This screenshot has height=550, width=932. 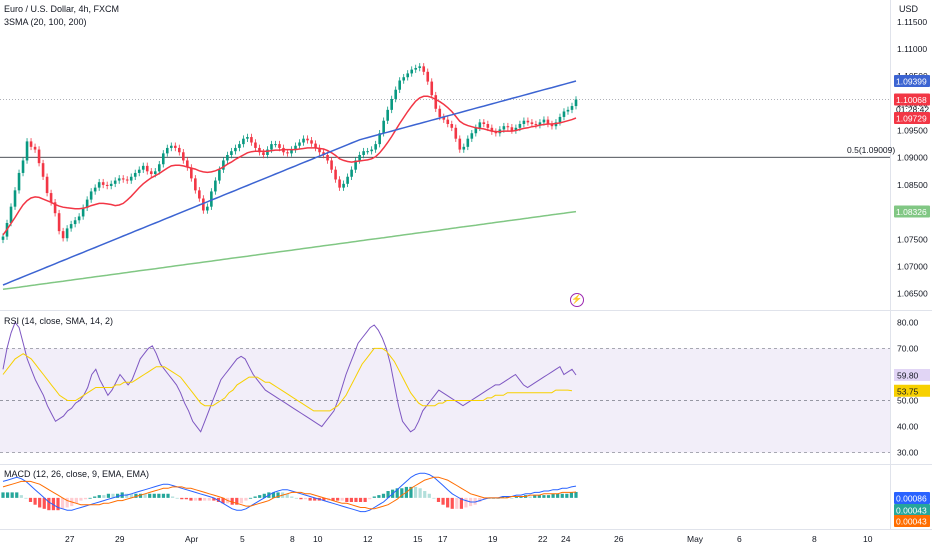 What do you see at coordinates (911, 82) in the screenshot?
I see `badge-sma-100: 1.09399` at bounding box center [911, 82].